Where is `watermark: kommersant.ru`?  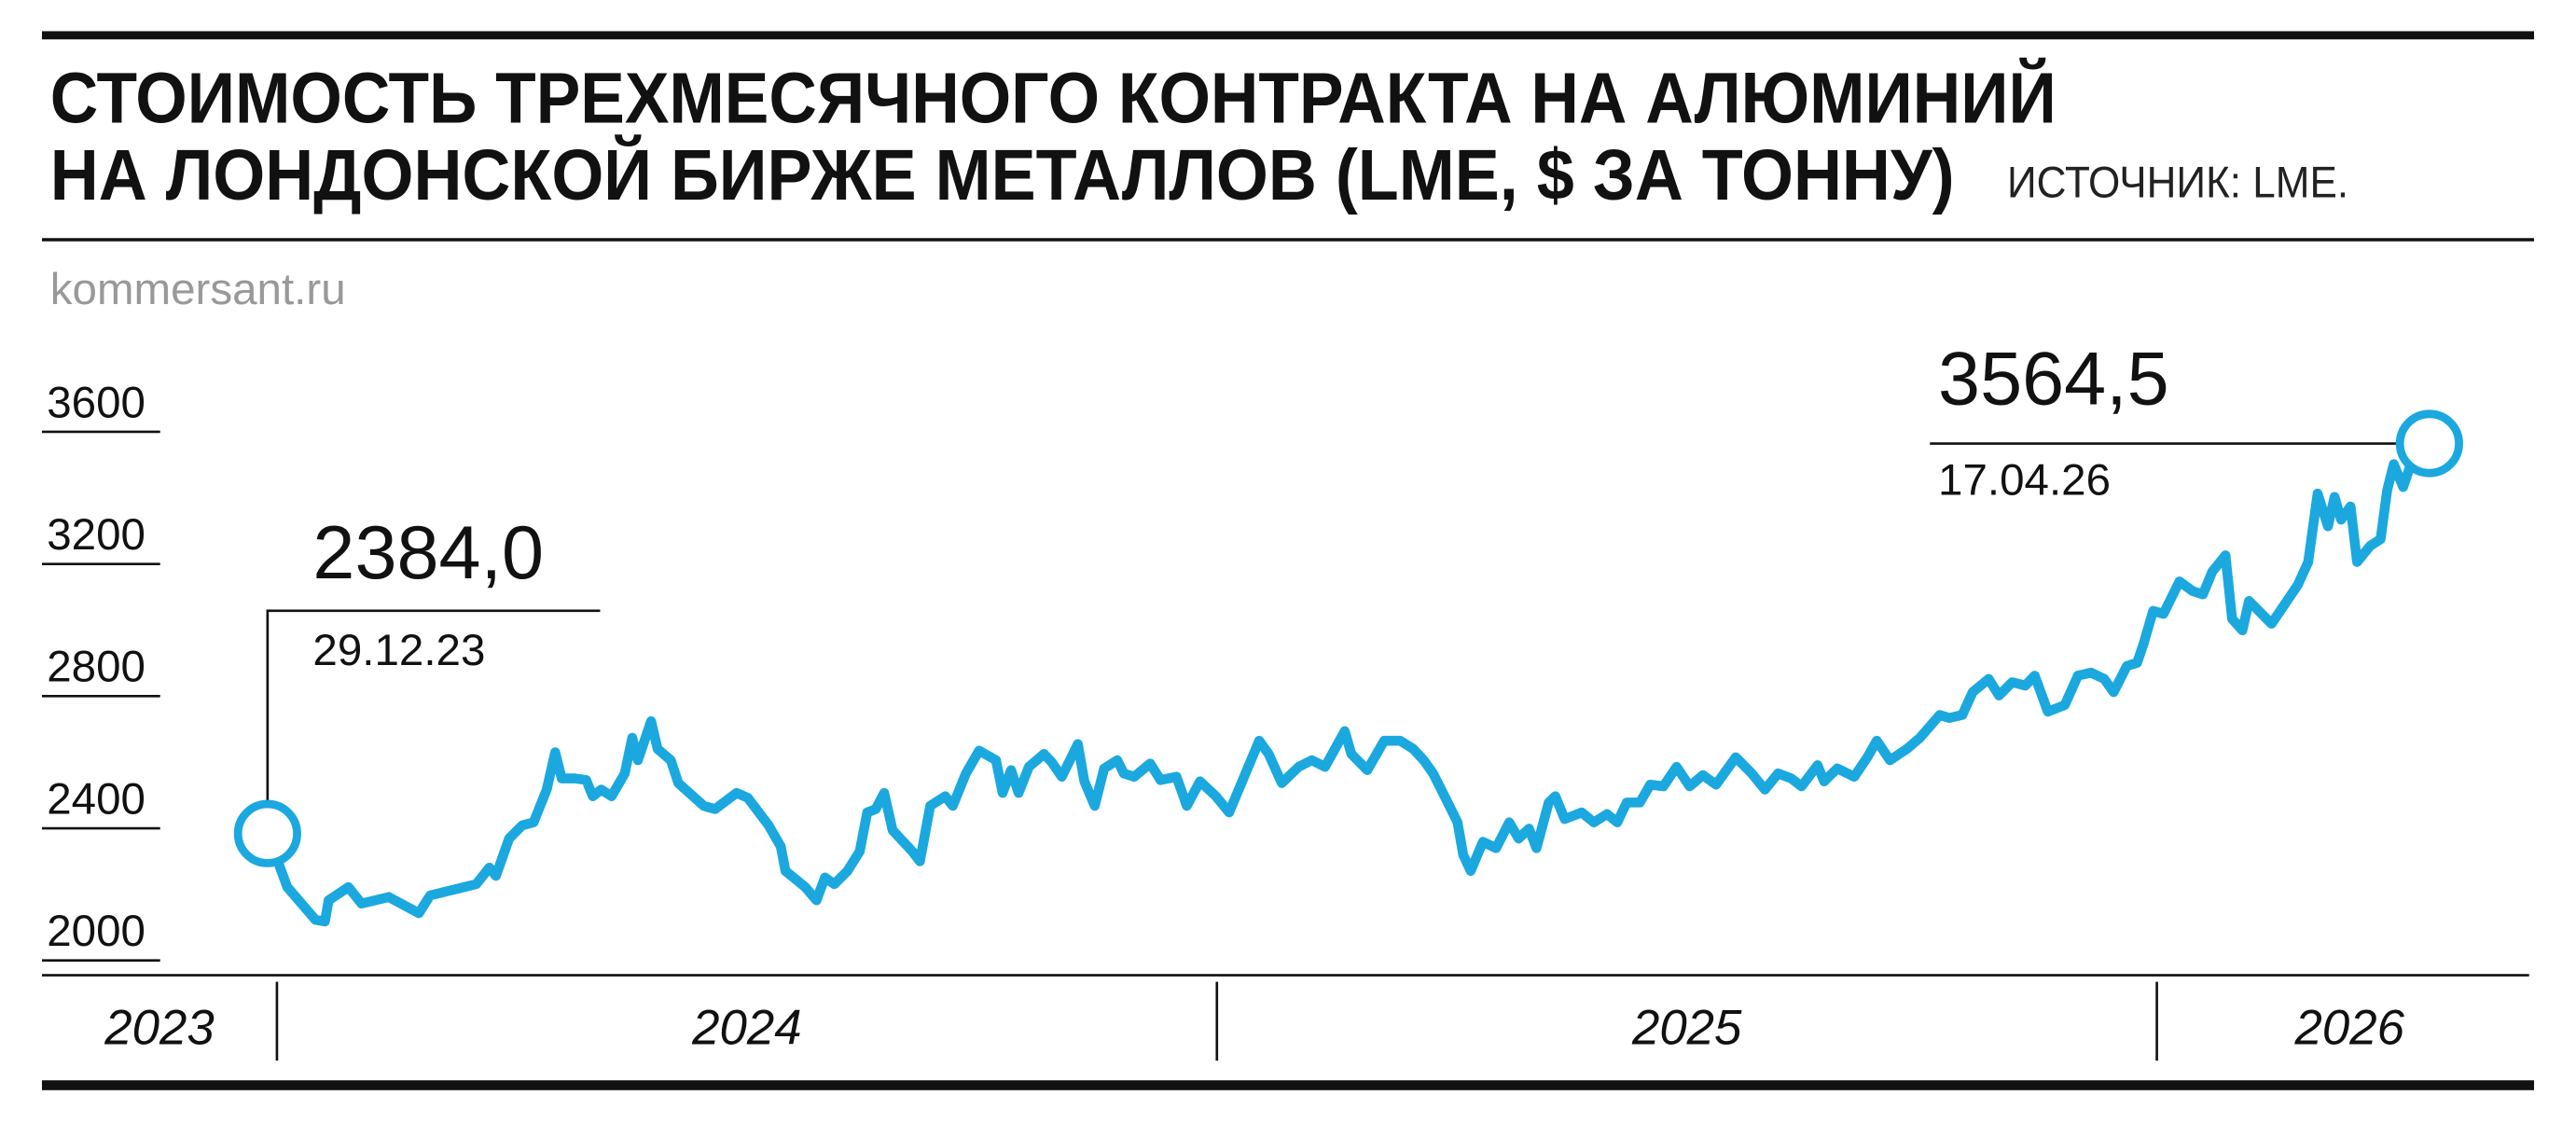
watermark: kommersant.ru is located at coordinates (198, 289).